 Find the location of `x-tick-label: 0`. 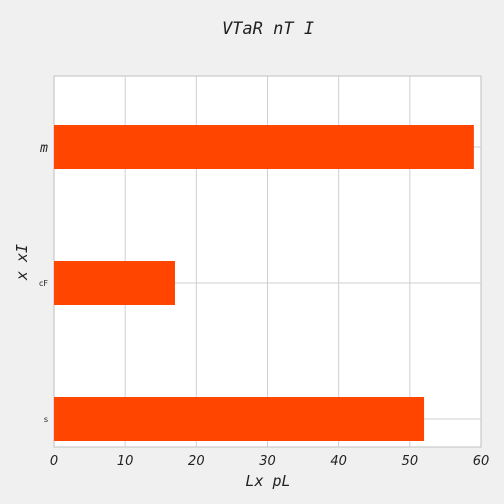

x-tick-label: 0 is located at coordinates (54, 461).